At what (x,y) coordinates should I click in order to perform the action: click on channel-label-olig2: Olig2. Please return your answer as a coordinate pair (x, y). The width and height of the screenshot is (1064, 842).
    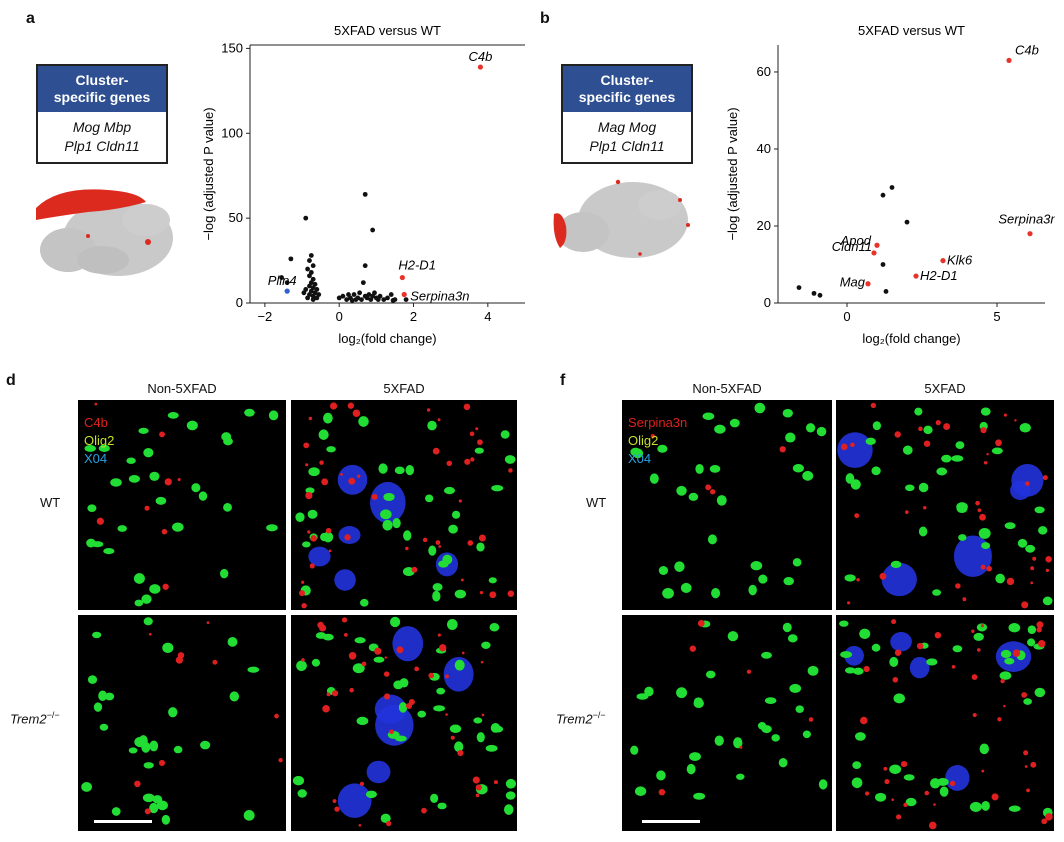
    Looking at the image, I should click on (643, 440).